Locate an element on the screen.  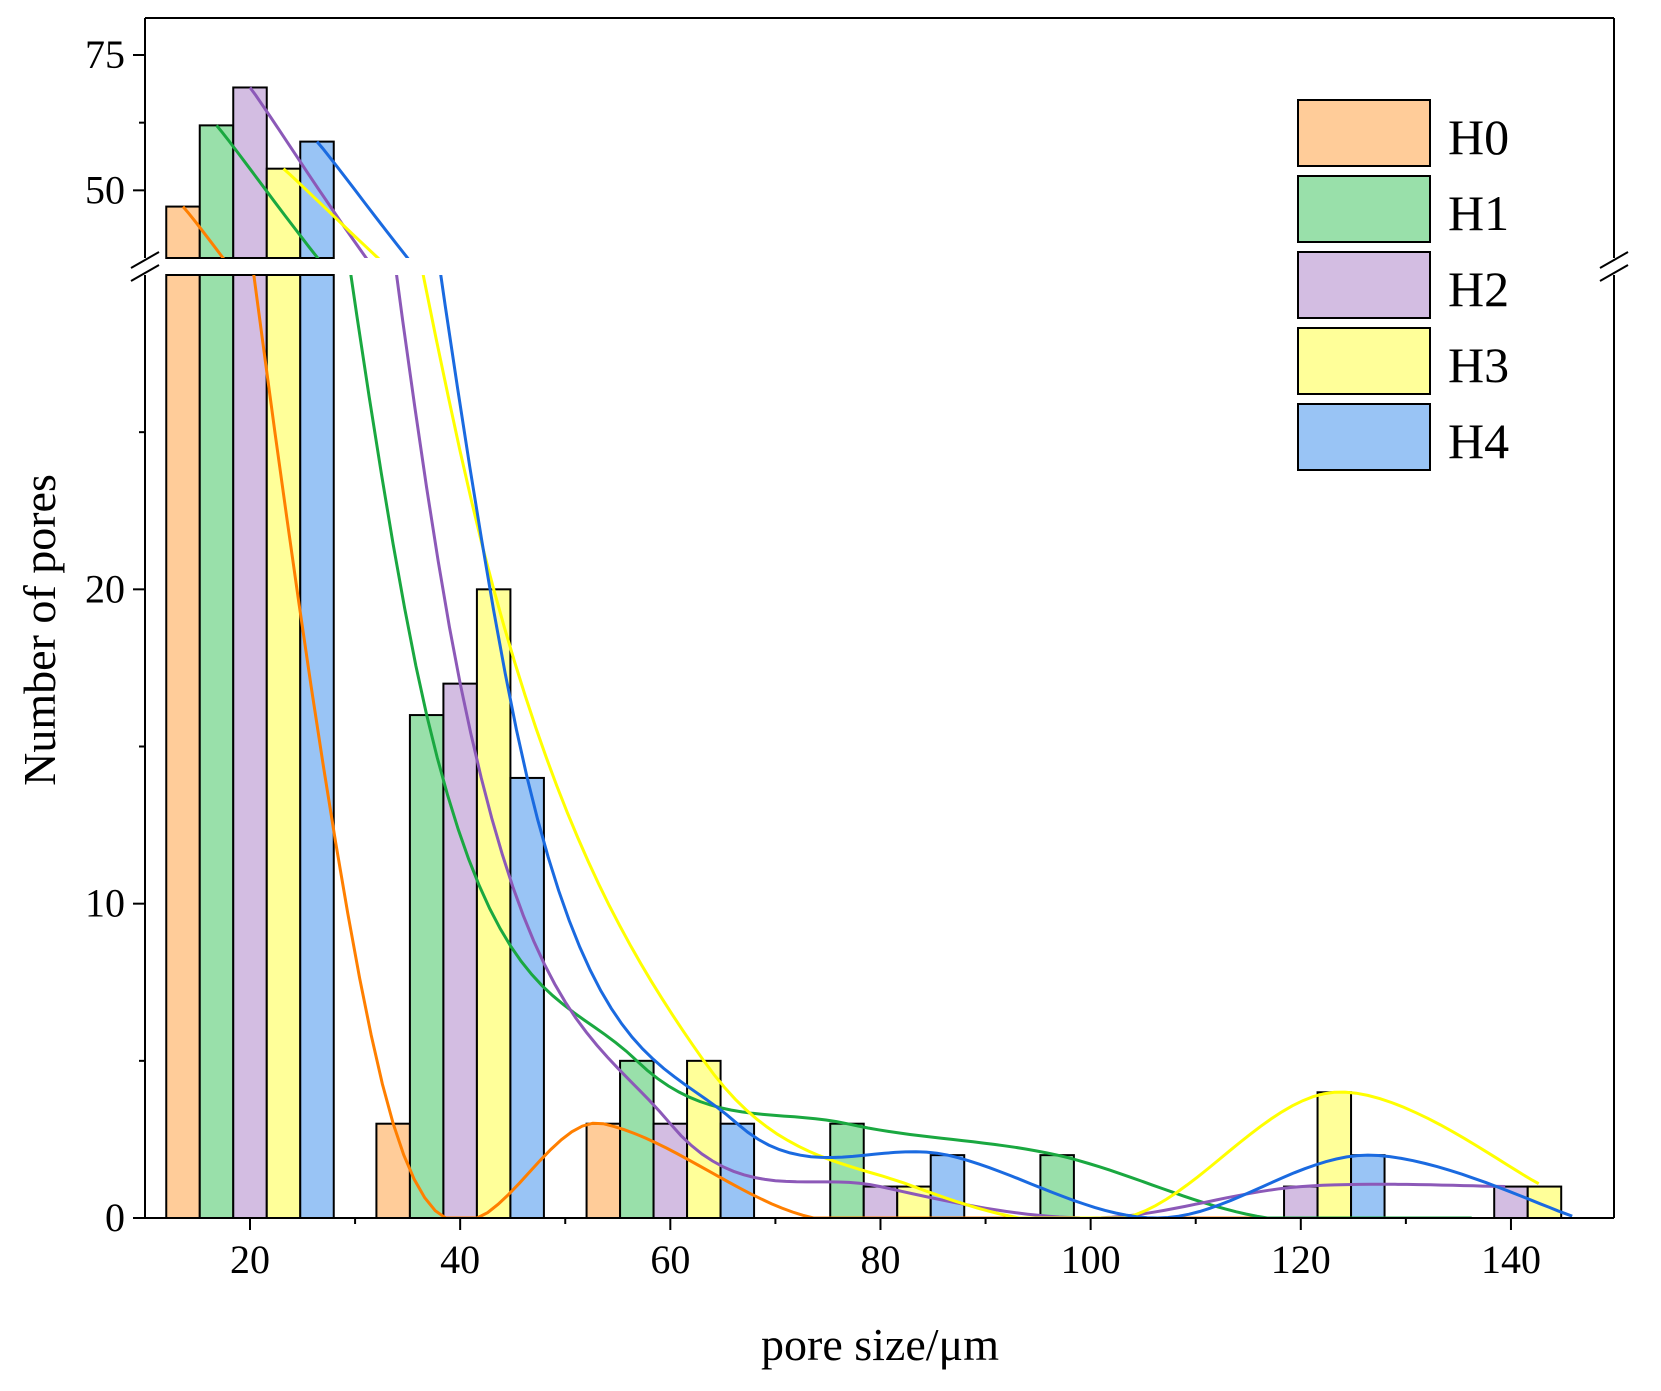
x-axis-title: pore size/μm is located at coordinates (880, 1344).